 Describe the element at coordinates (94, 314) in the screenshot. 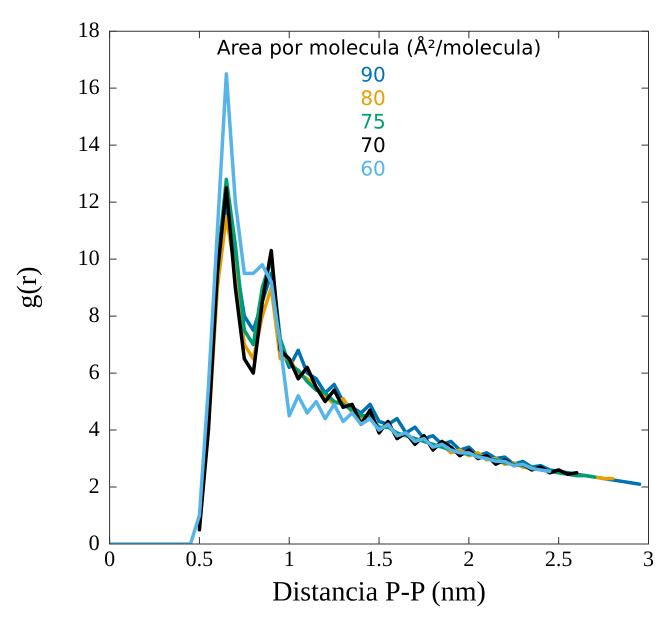

I see `y-tick-label: 8` at that location.